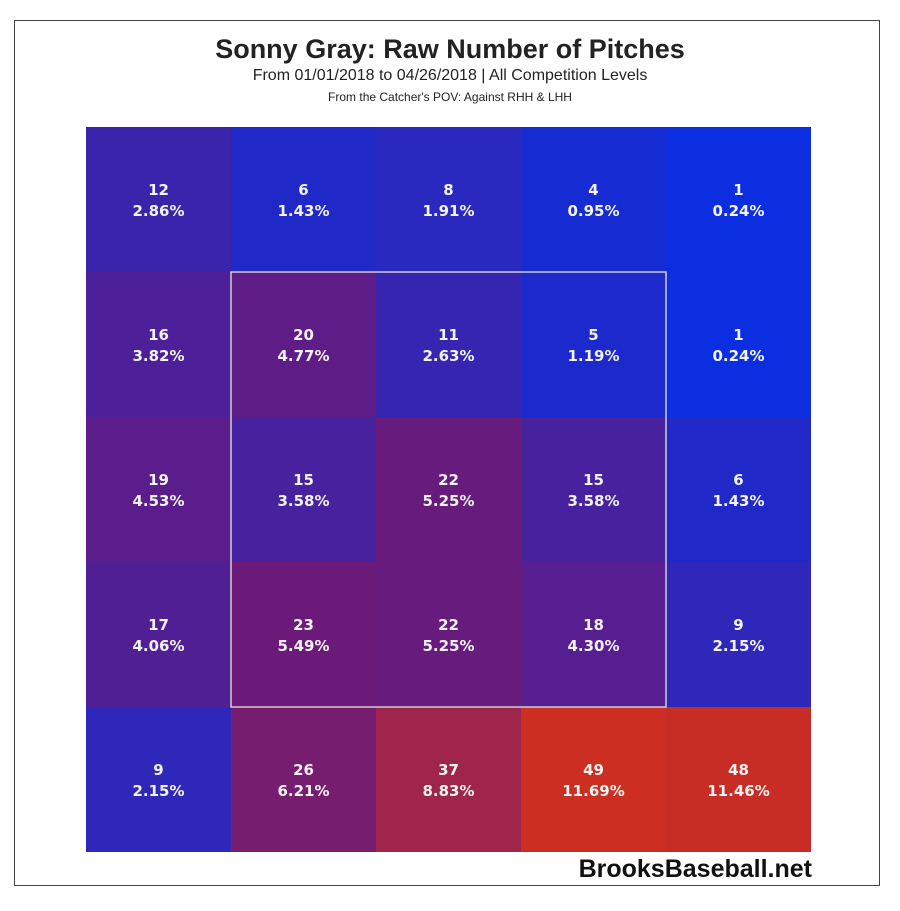  Describe the element at coordinates (303, 770) in the screenshot. I see `cell-count-label: 26` at that location.